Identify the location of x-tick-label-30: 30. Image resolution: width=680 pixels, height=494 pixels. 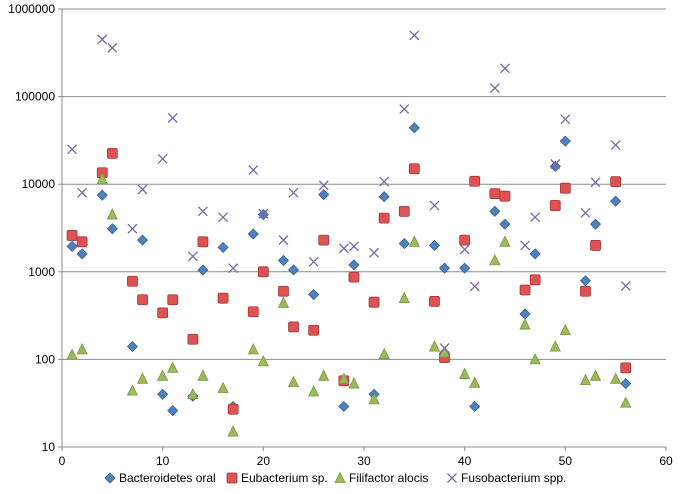
(364, 461).